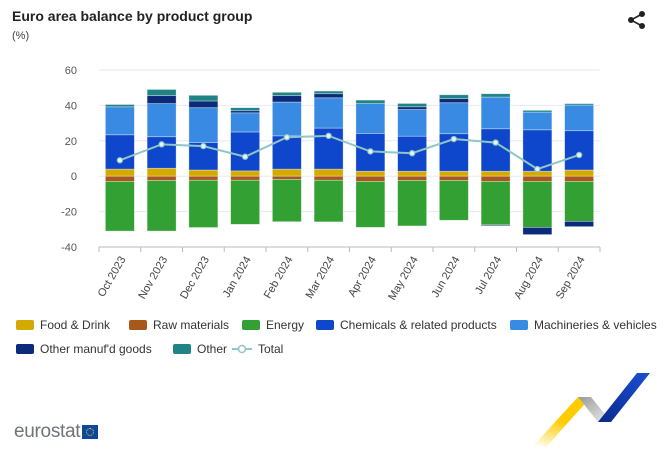 The image size is (667, 454). What do you see at coordinates (179, 325) in the screenshot?
I see `legend-item: Raw materials` at bounding box center [179, 325].